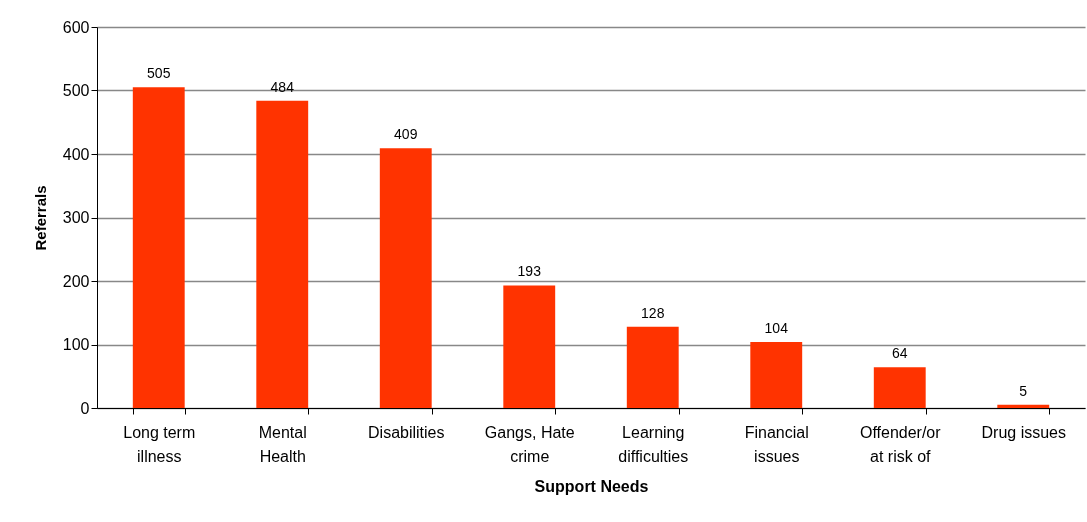 The width and height of the screenshot is (1087, 522). What do you see at coordinates (76, 217) in the screenshot?
I see `y-tick-label: 300` at bounding box center [76, 217].